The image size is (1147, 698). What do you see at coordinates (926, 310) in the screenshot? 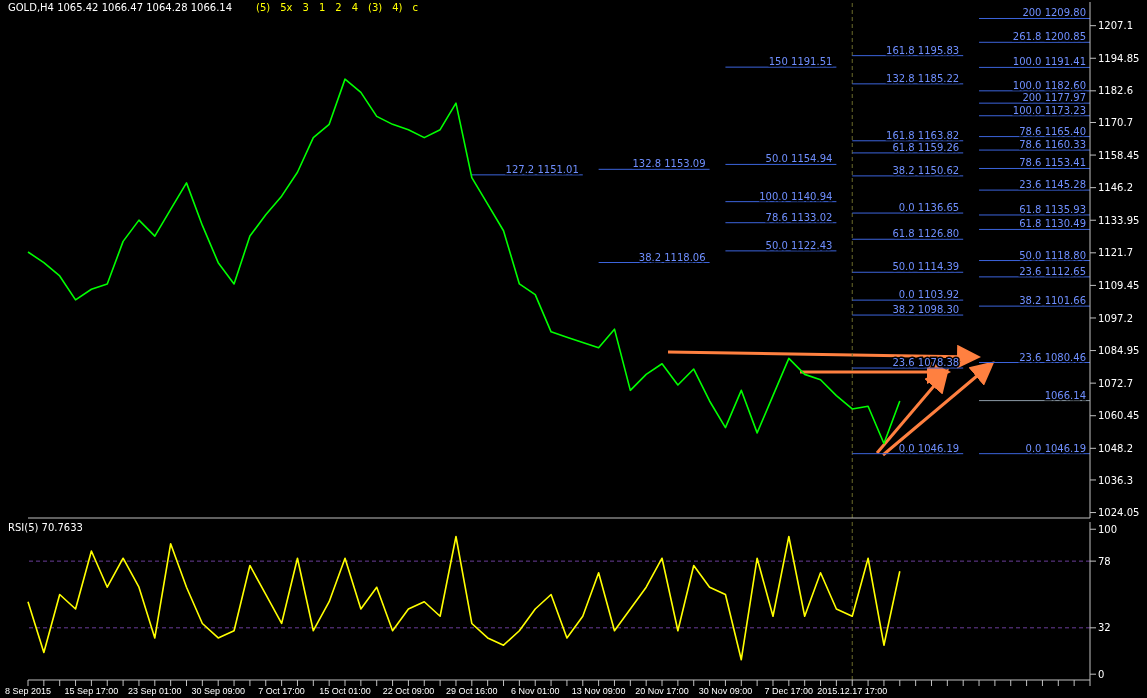
I see `ref-line-label: 38.2 1098.30` at bounding box center [926, 310].